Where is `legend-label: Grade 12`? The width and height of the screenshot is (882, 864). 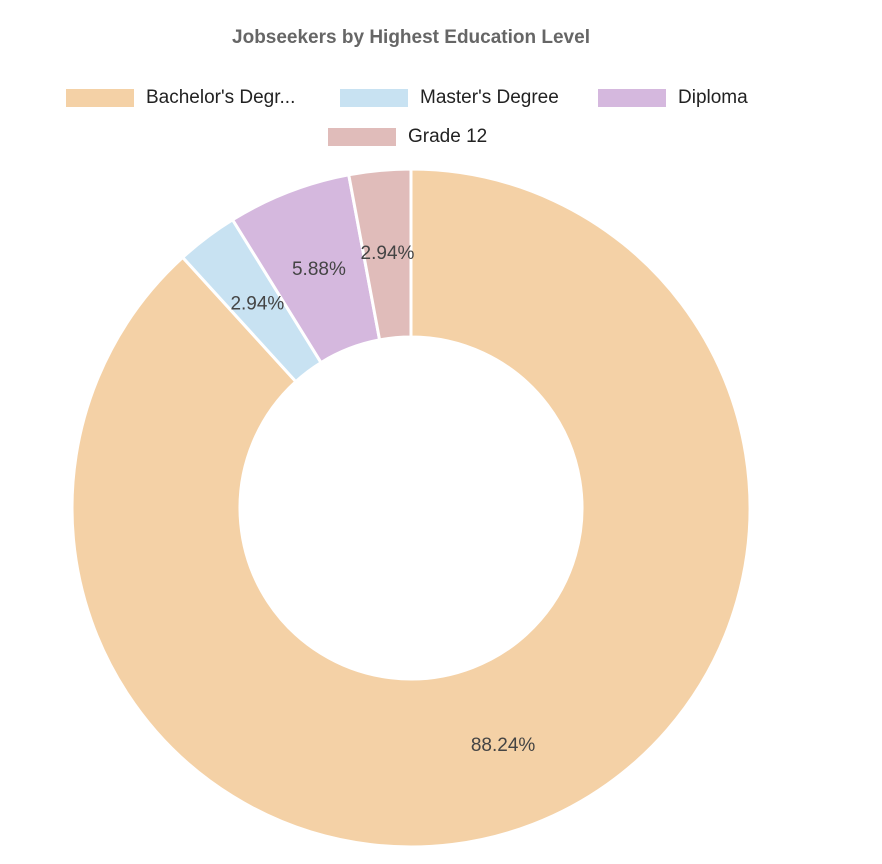
legend-label: Grade 12 is located at coordinates (447, 136).